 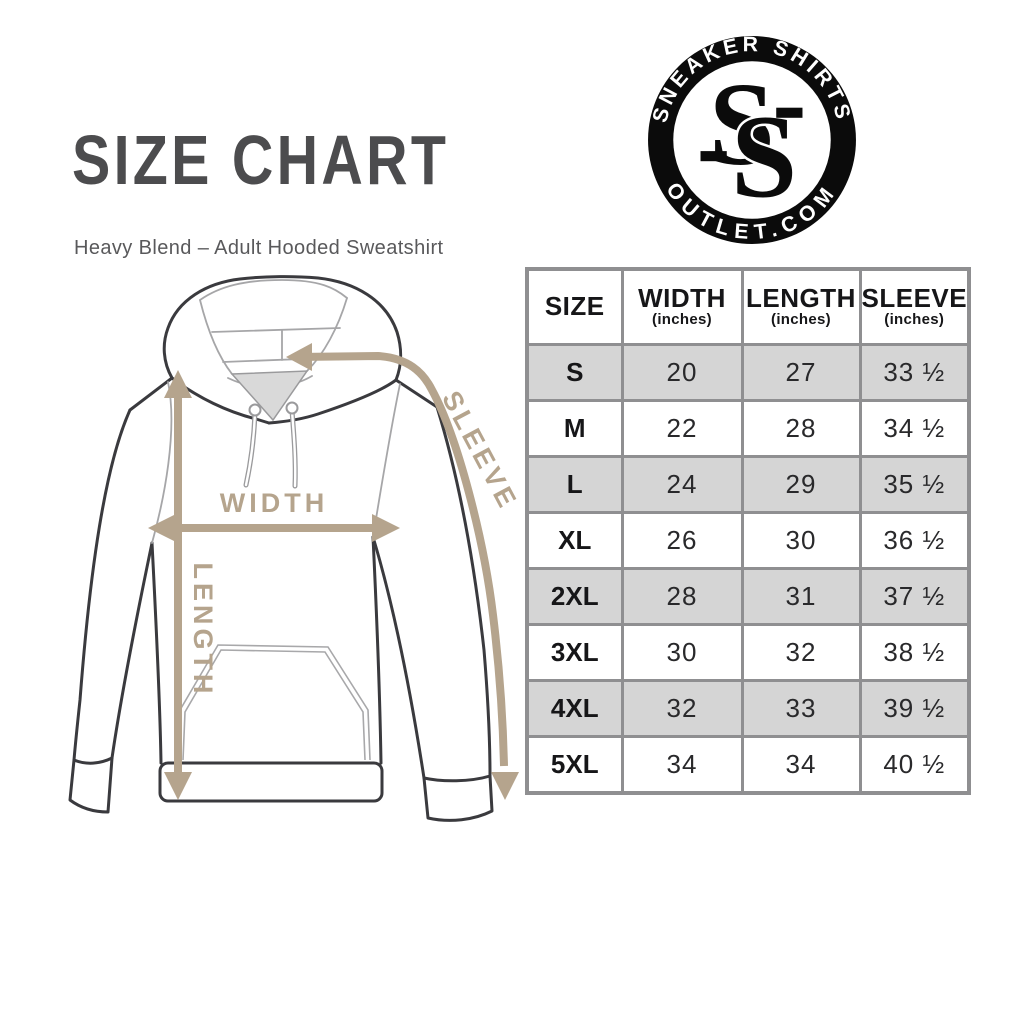 What do you see at coordinates (748, 484) in the screenshot?
I see `table-row-l: L 24 29 35 ½` at bounding box center [748, 484].